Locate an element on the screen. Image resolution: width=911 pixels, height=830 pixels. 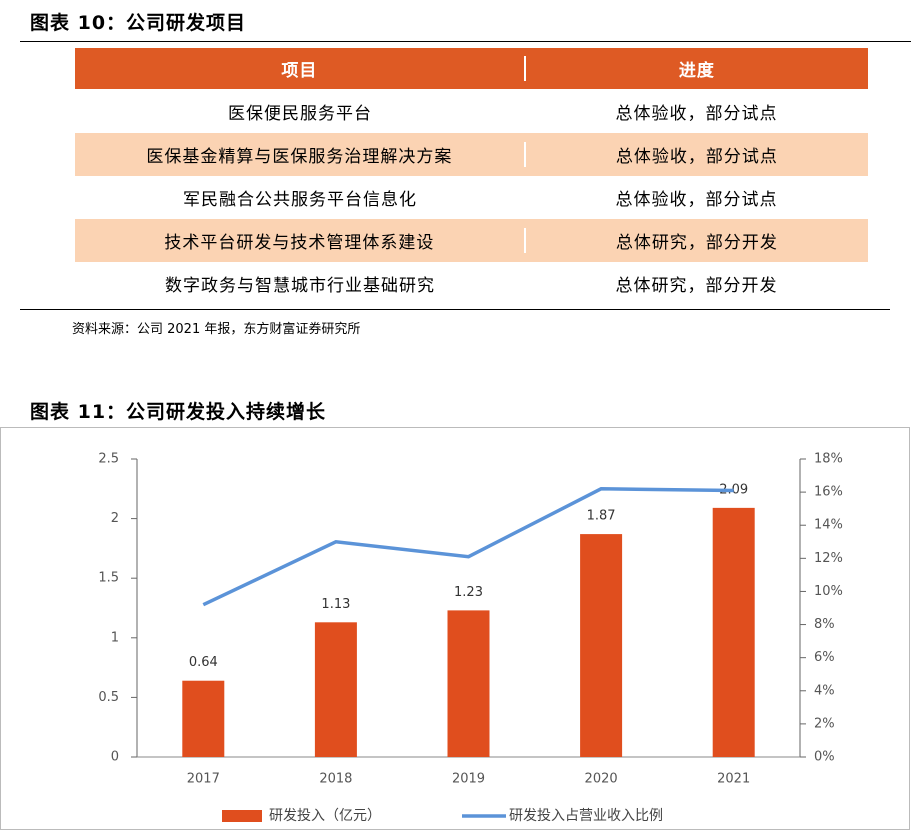
x-tick-label: 2019 is located at coordinates (468, 779).